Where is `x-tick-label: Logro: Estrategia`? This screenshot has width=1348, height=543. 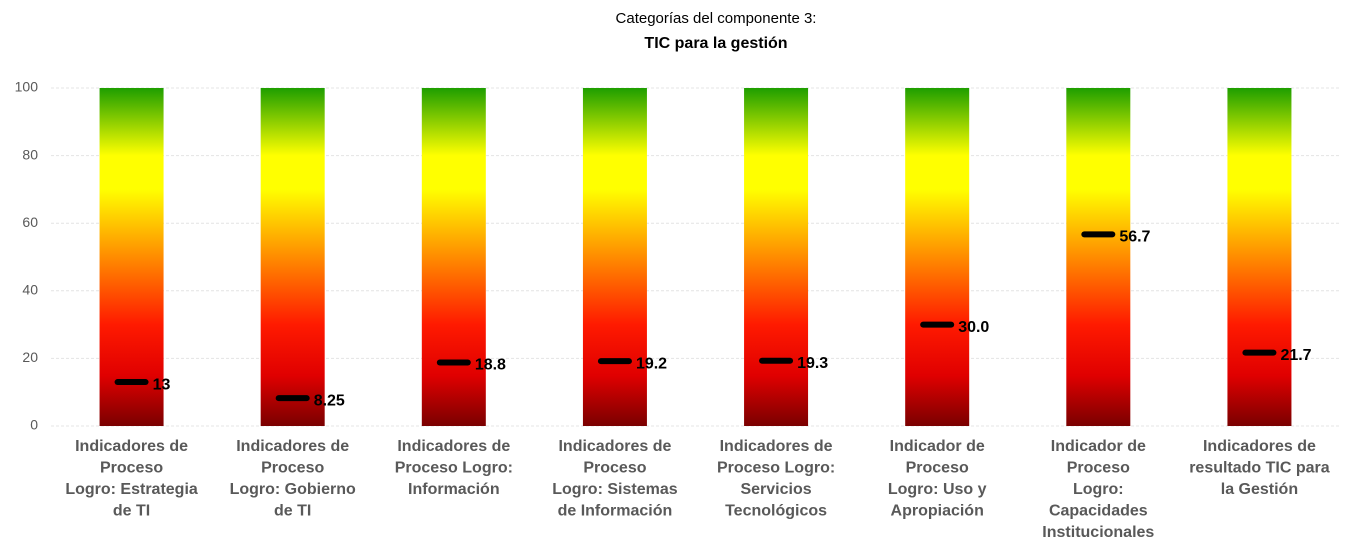
x-tick-label: Logro: Estrategia is located at coordinates (131, 489).